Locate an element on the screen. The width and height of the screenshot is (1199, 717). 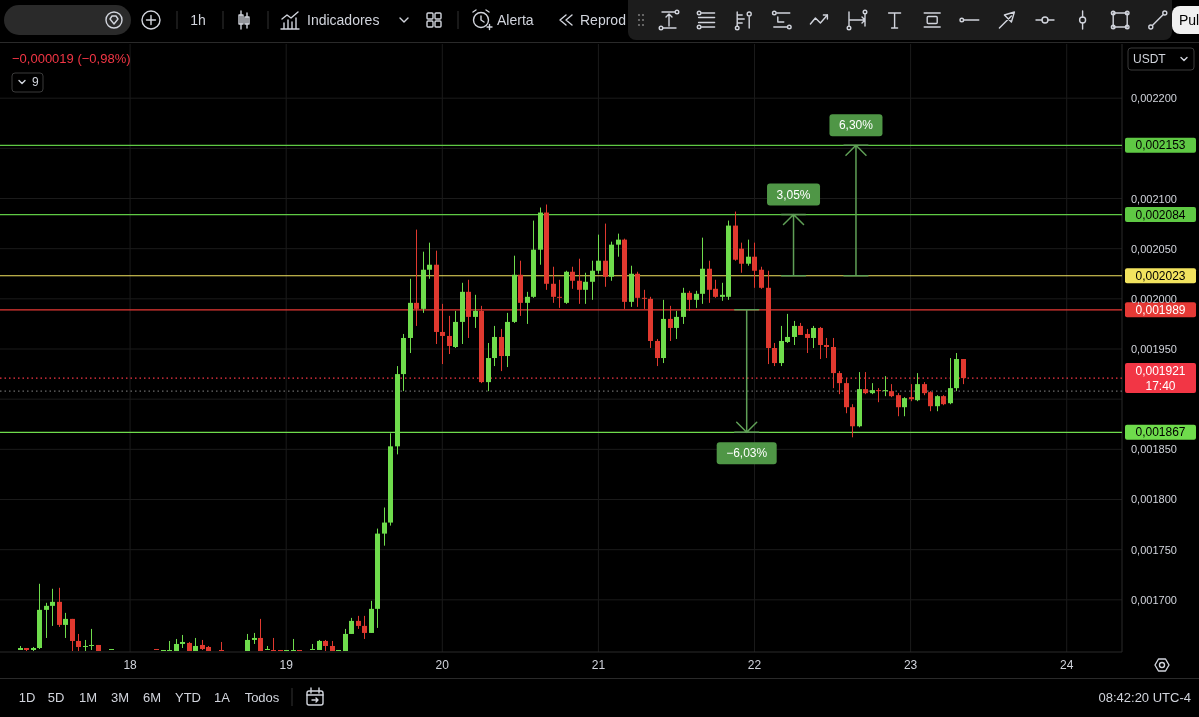
ref-line-label: 0,002153 is located at coordinates (1160, 145).